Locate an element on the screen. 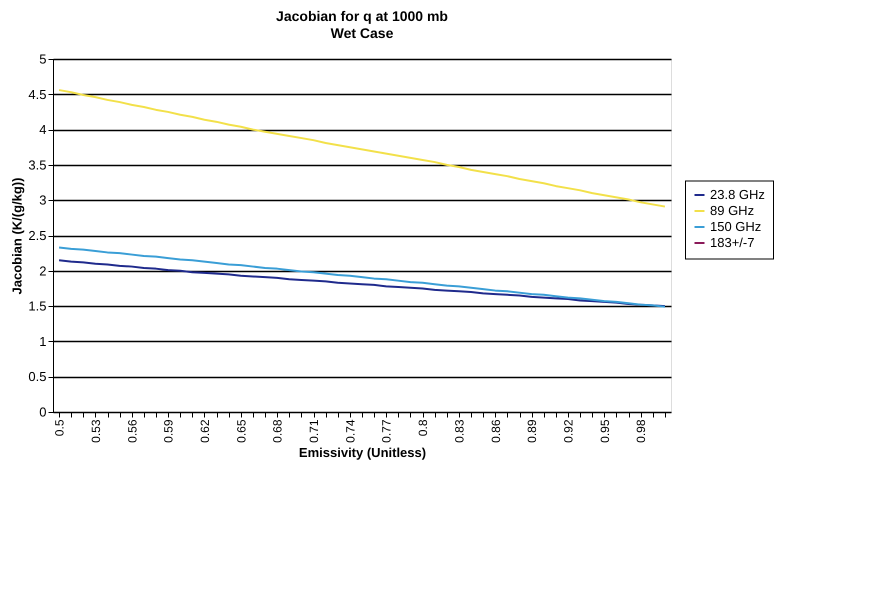 Image resolution: width=878 pixels, height=589 pixels. legend-label: 150 GHz is located at coordinates (736, 226).